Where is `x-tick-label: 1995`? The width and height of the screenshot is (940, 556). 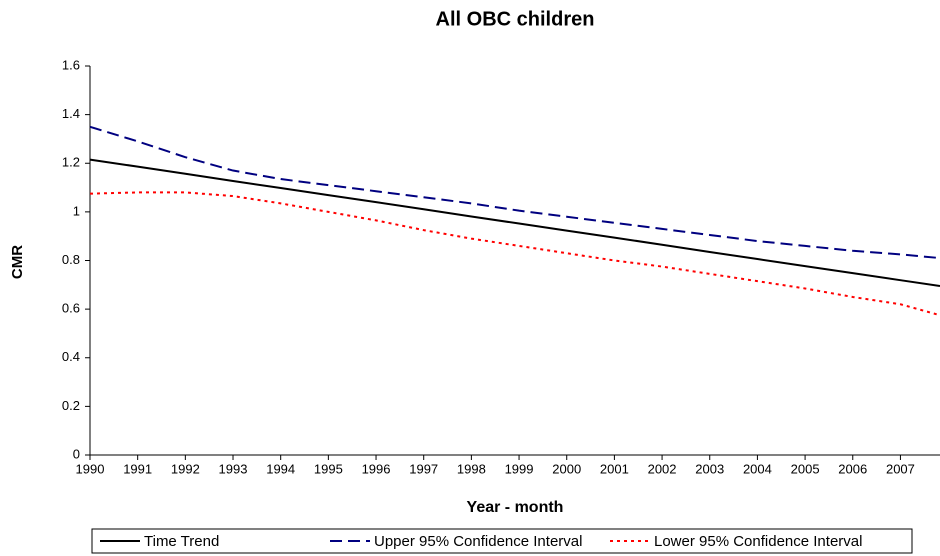 x-tick-label: 1995 is located at coordinates (328, 468).